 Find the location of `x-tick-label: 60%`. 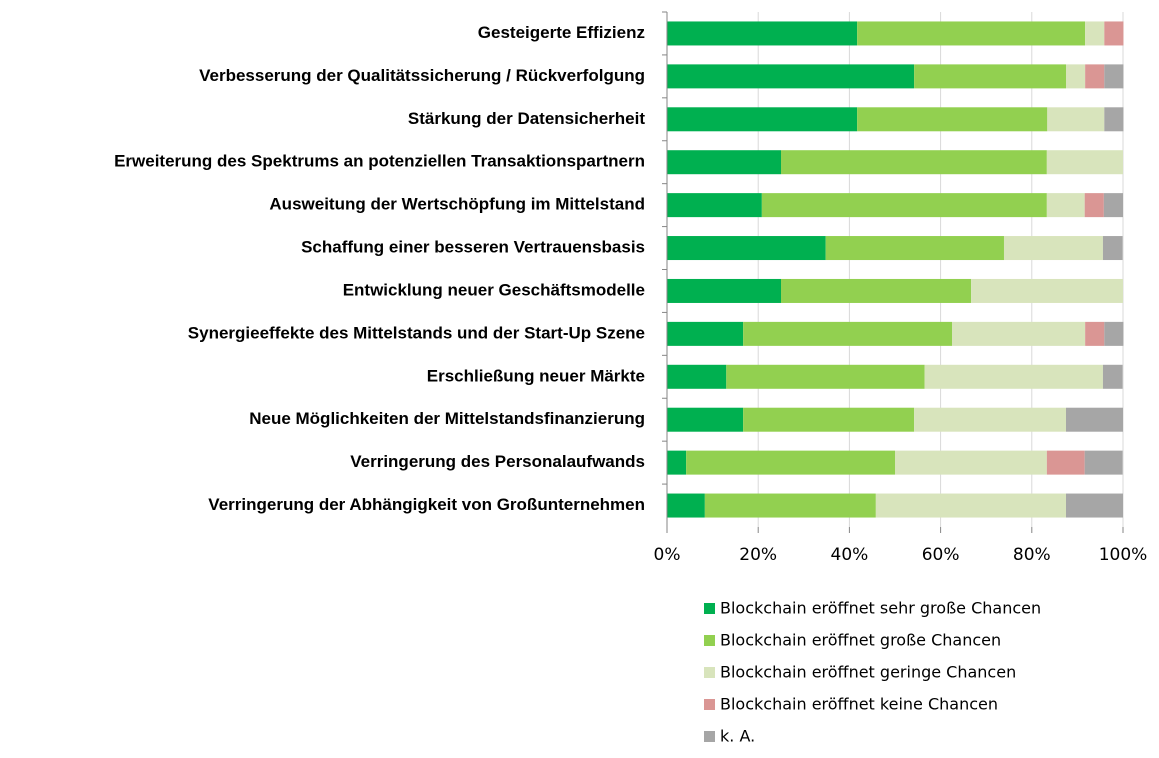

x-tick-label: 60% is located at coordinates (941, 555).